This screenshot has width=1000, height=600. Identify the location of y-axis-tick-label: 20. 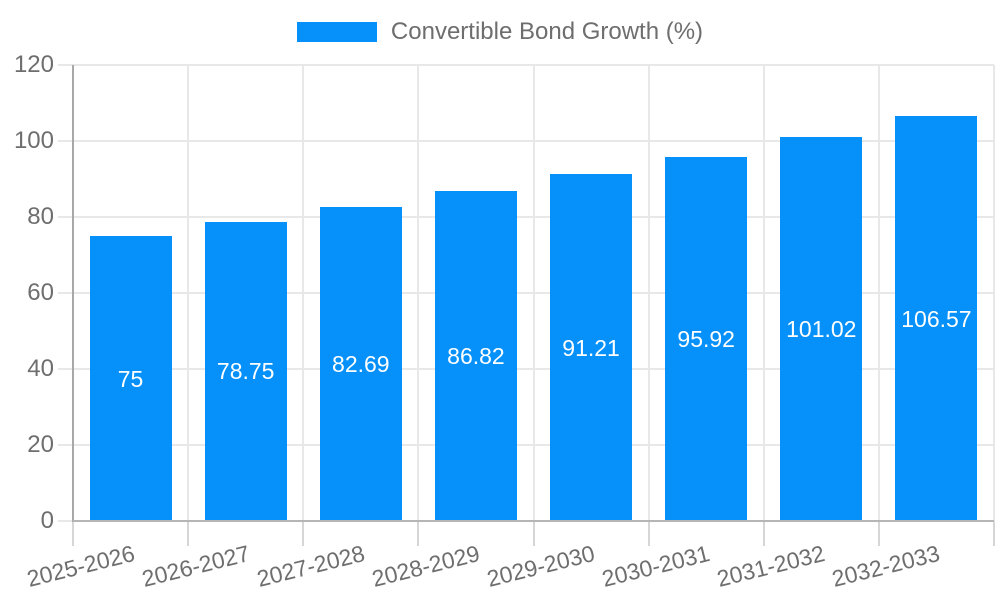
(40, 444).